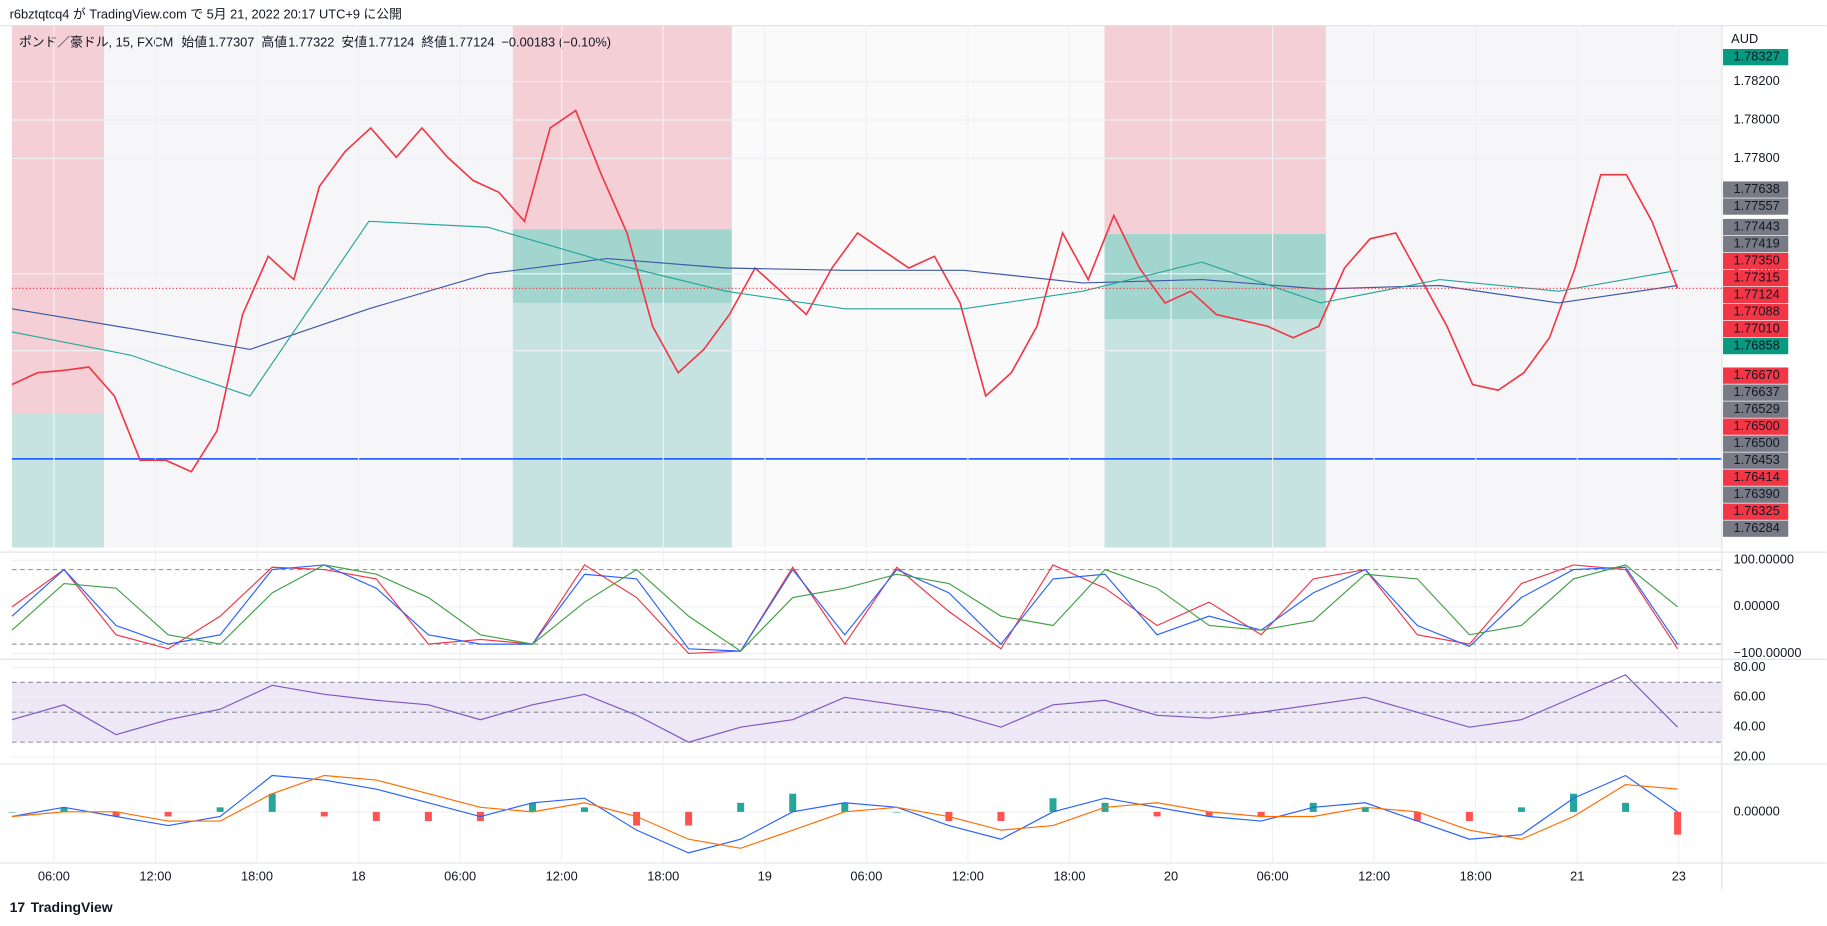 This screenshot has width=1827, height=926. I want to click on currency: AUD, so click(1744, 38).